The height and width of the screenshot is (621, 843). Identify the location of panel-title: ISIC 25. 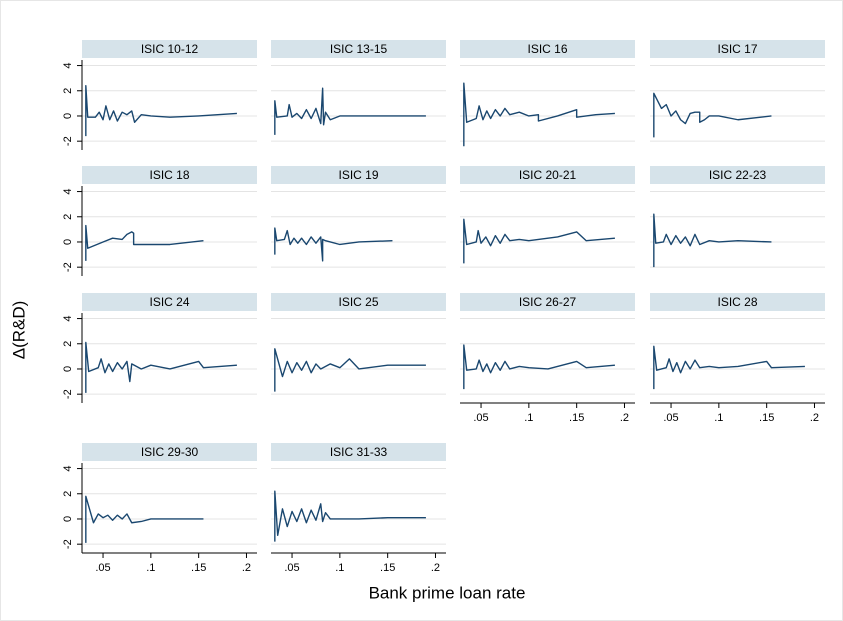
(358, 302).